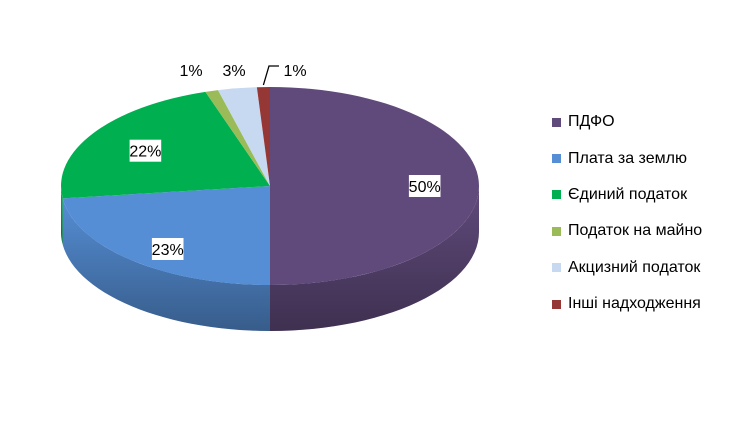 This screenshot has height=431, width=751. I want to click on svg-text: 3%, so click(233, 71).